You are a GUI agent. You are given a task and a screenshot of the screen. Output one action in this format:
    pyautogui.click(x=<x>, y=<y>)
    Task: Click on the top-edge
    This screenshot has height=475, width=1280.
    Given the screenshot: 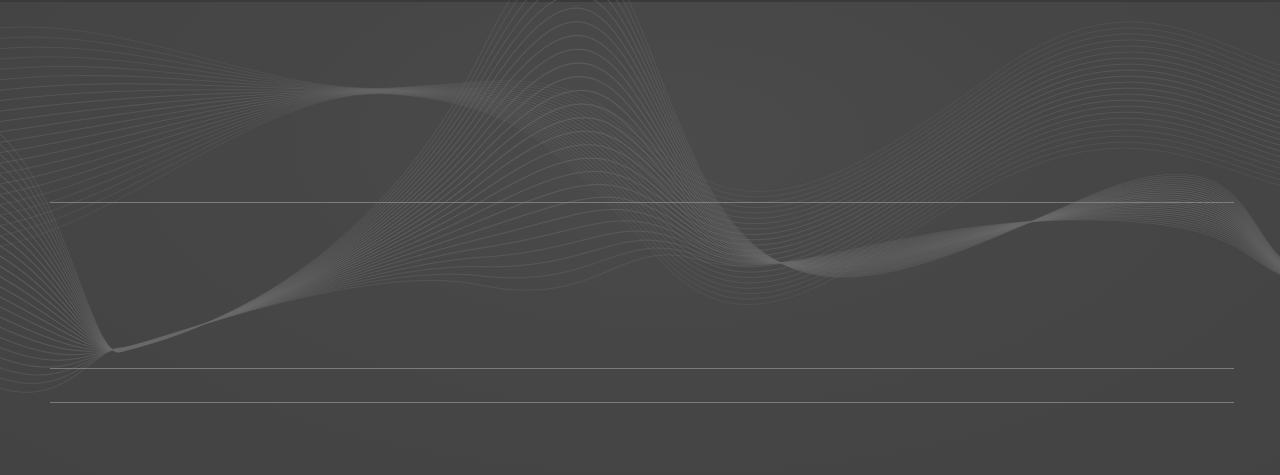 What is the action you would take?
    pyautogui.click(x=640, y=1)
    